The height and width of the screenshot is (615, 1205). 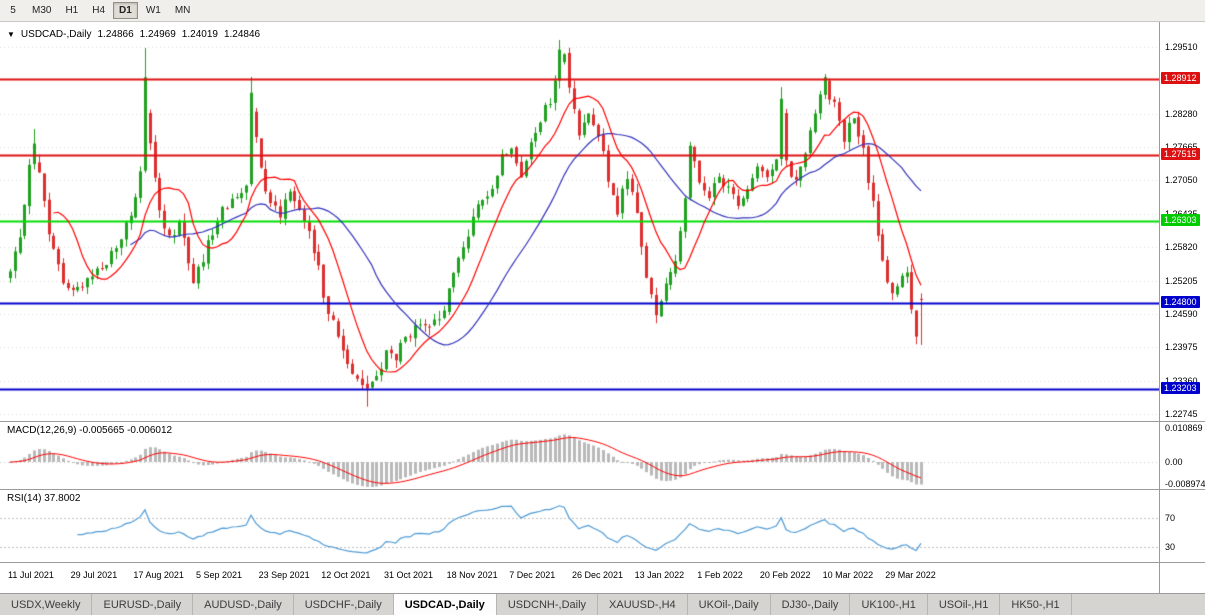 What do you see at coordinates (597, 575) in the screenshot?
I see `date-label: 26 Dec 2021` at bounding box center [597, 575].